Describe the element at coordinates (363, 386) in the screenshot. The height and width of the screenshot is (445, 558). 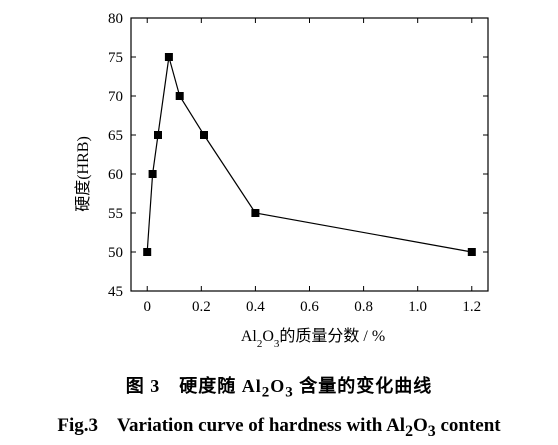
I see `caption-cn-suffix: 含量的变化曲线` at that location.